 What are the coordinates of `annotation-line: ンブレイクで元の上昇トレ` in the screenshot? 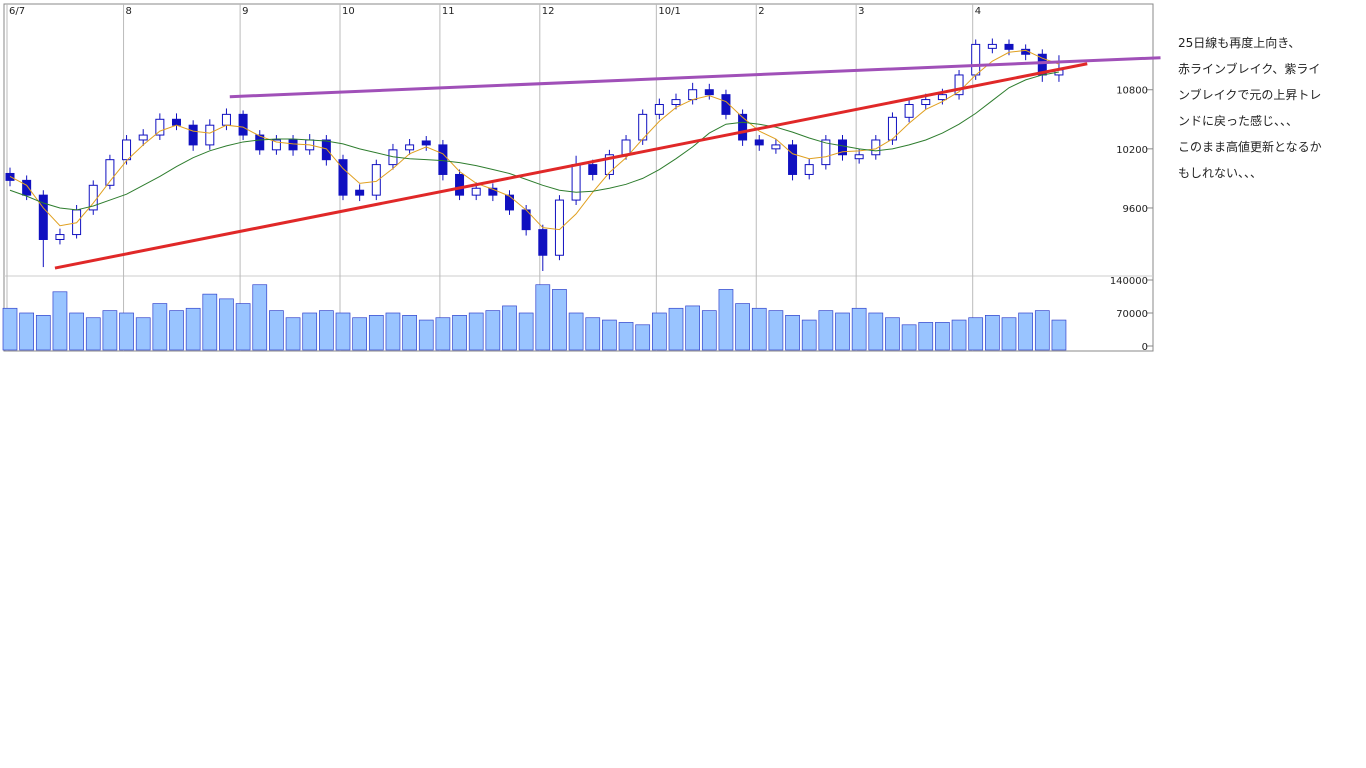 It's located at (1250, 95).